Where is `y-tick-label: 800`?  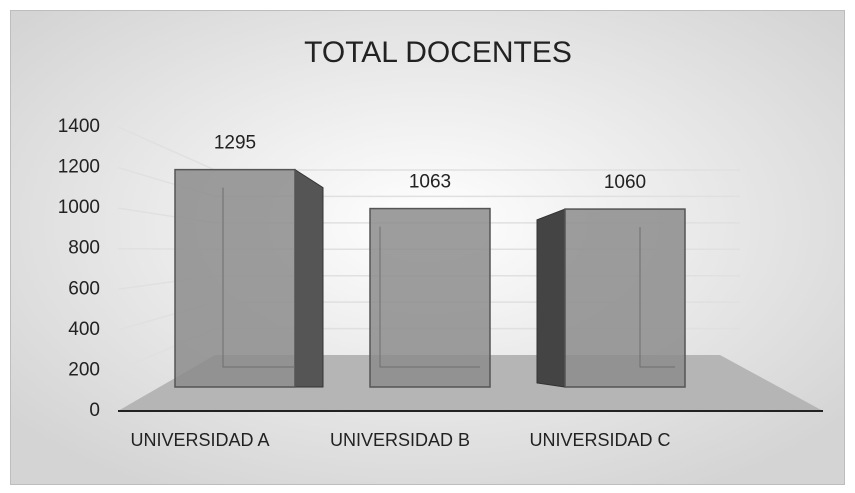
y-tick-label: 800 is located at coordinates (84, 248).